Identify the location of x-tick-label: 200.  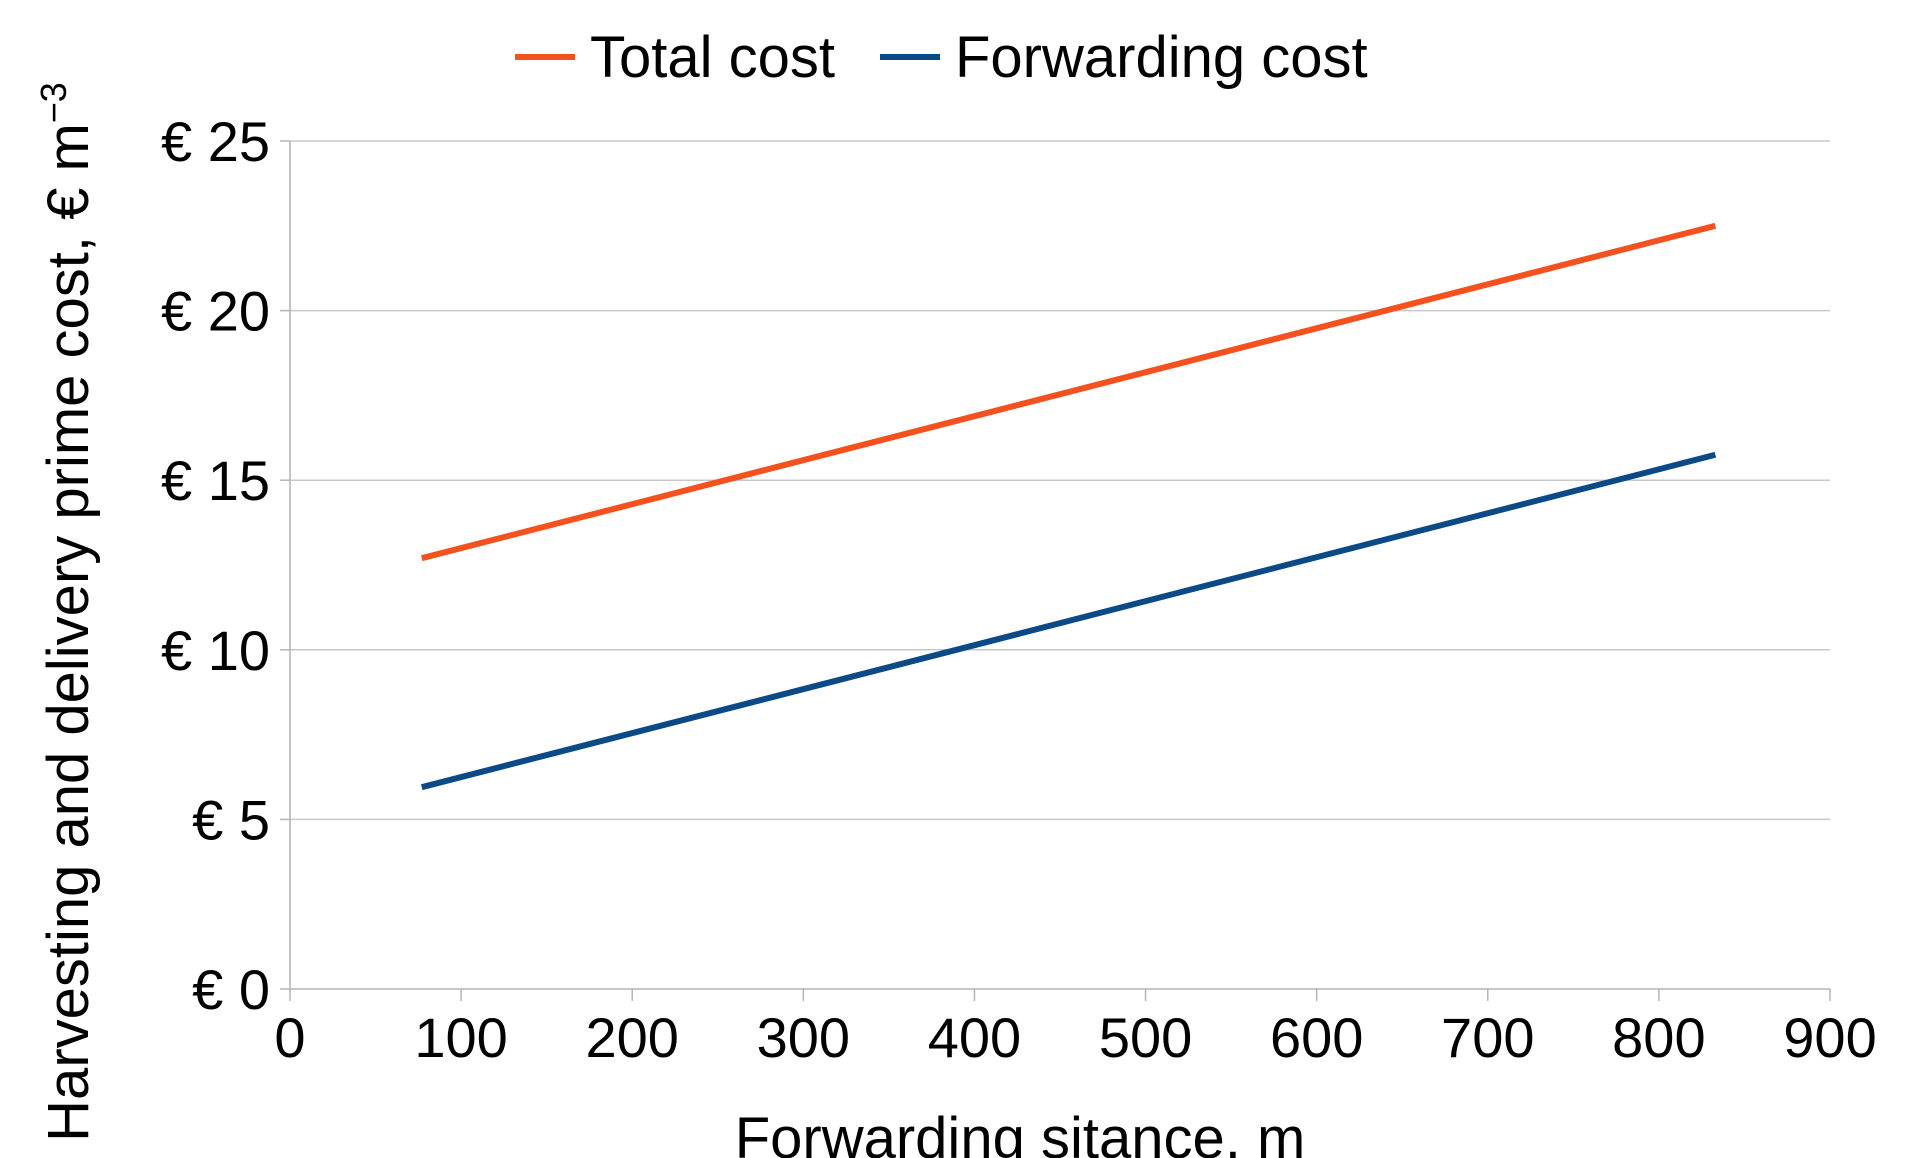
(632, 1037).